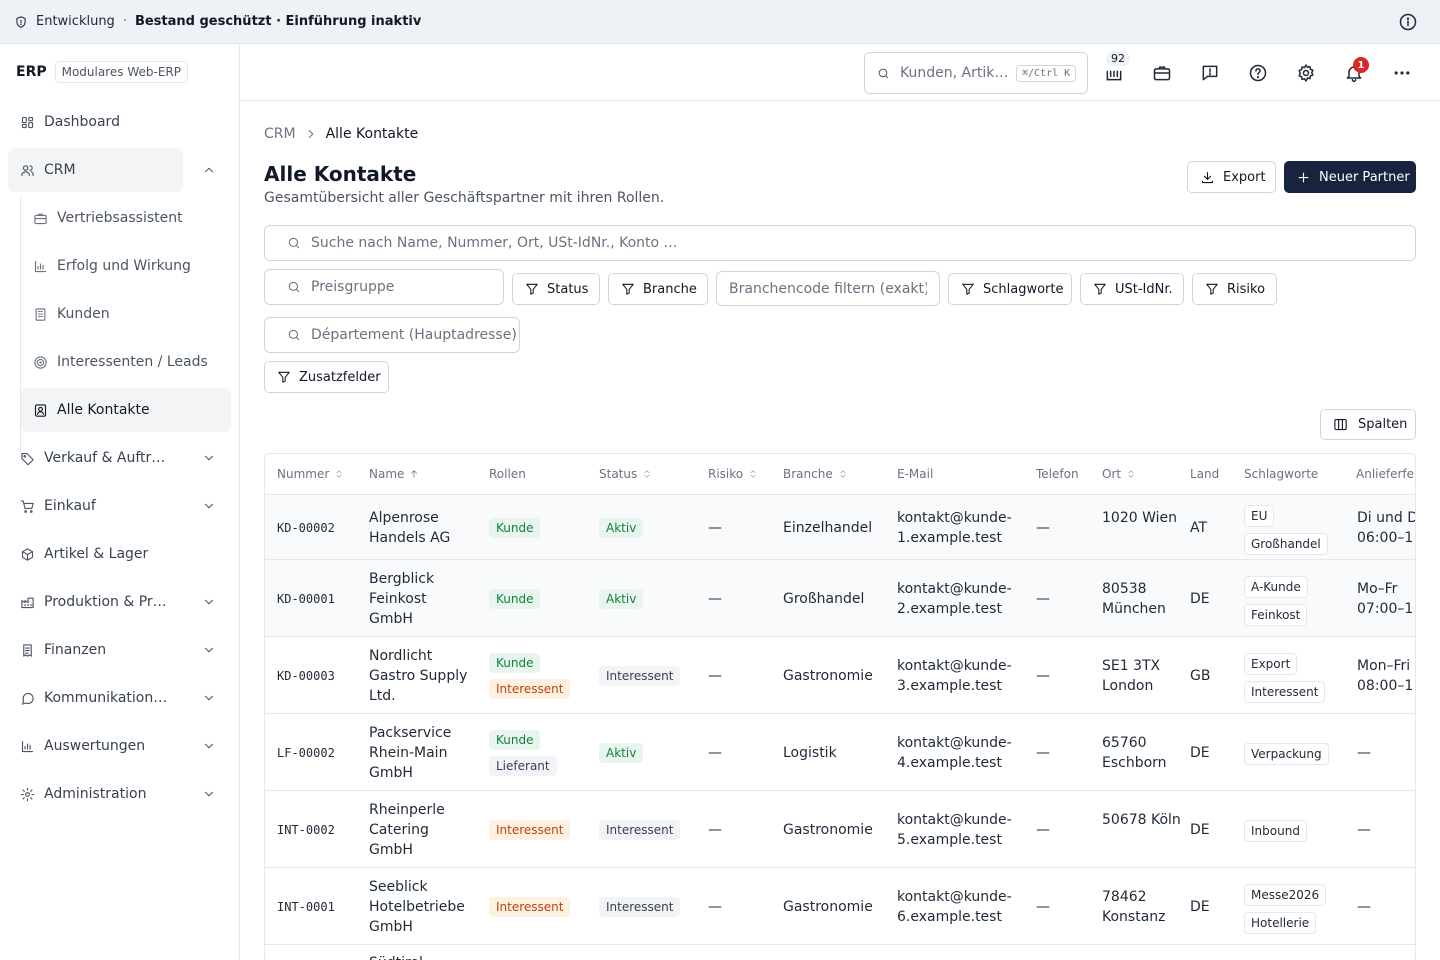 The width and height of the screenshot is (1440, 960). I want to click on cell-name: Seeblick Hotelbetriebe GmbH, so click(417, 907).